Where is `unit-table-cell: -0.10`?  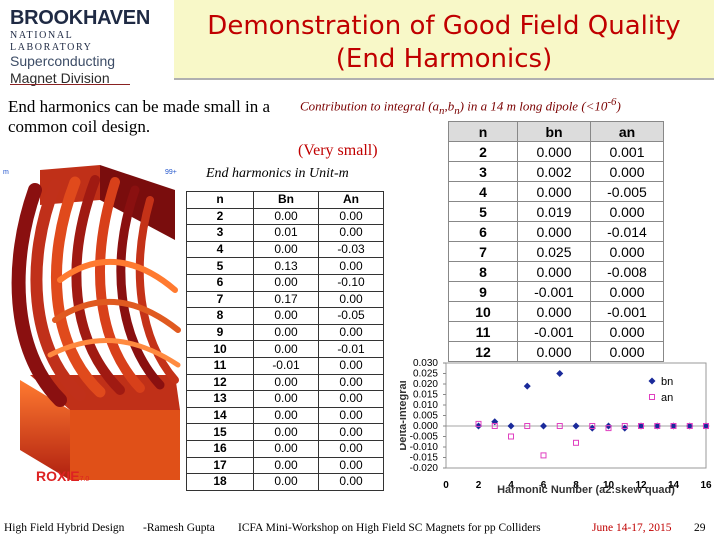
unit-table-cell: -0.10 is located at coordinates (351, 282).